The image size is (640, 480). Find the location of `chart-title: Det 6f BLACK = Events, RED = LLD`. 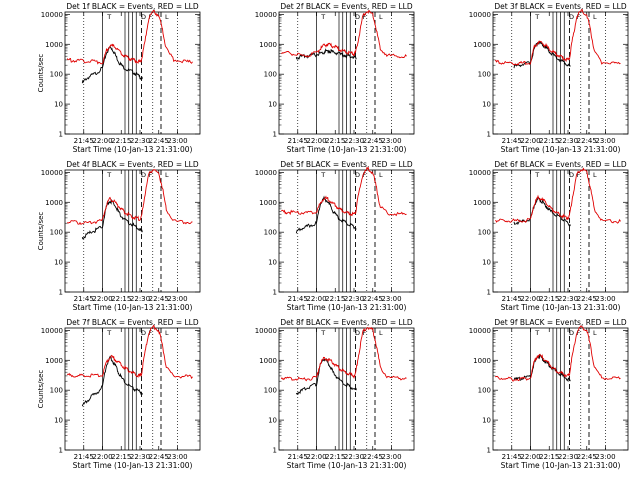

chart-title: Det 6f BLACK = Events, RED = LLD is located at coordinates (560, 164).